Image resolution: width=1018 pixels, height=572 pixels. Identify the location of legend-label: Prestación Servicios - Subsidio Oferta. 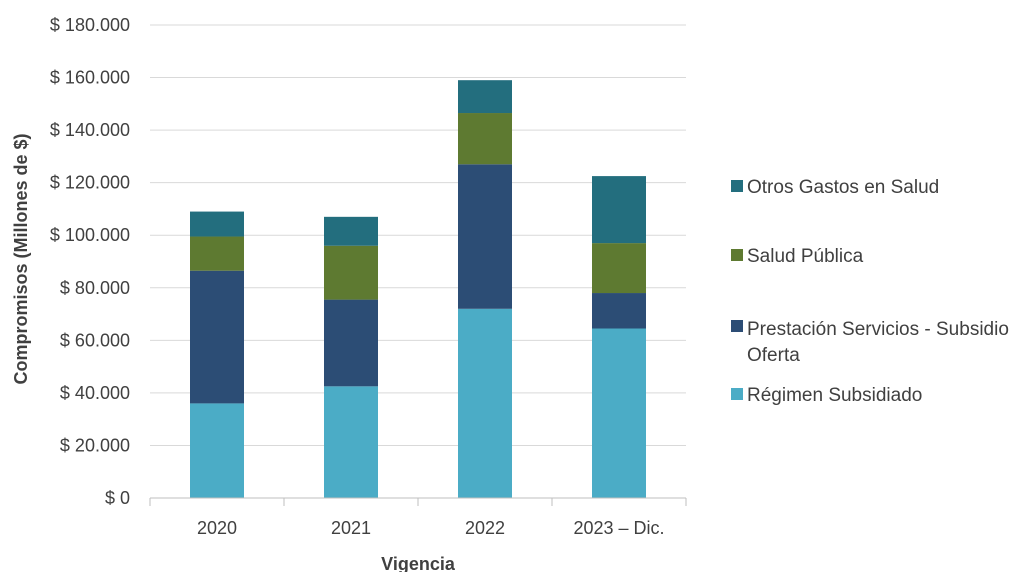
(878, 342).